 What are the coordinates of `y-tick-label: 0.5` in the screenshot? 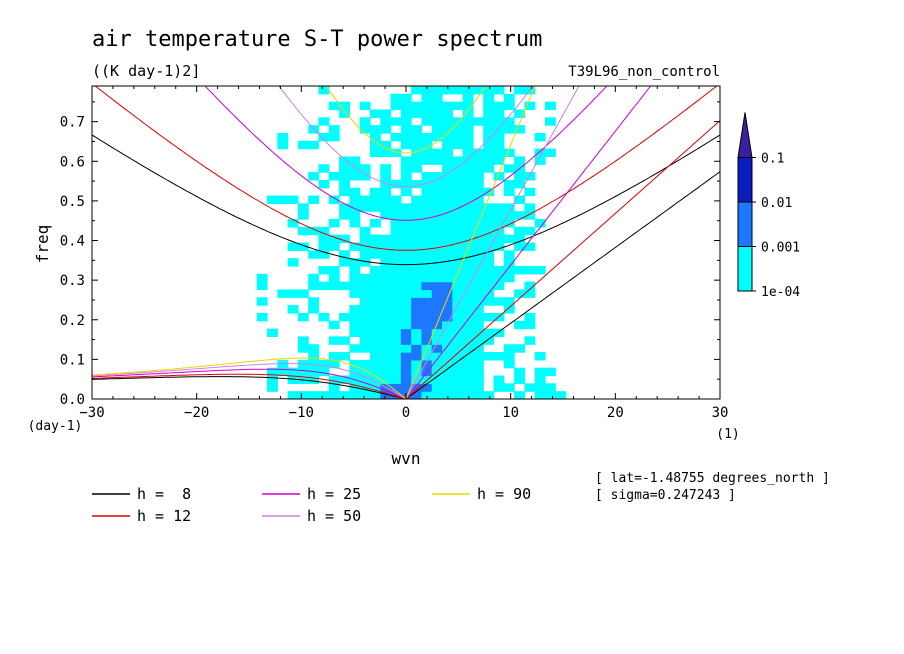 It's located at (72, 202).